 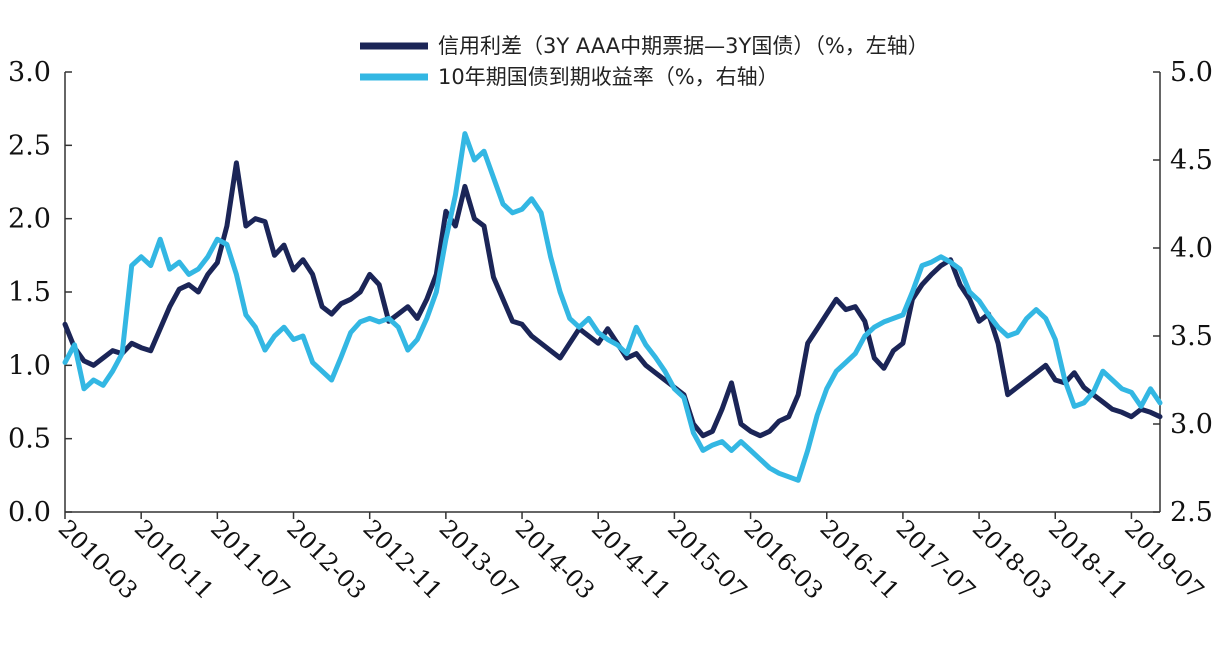 What do you see at coordinates (29, 219) in the screenshot?
I see `left-y-tick-label: 2.0` at bounding box center [29, 219].